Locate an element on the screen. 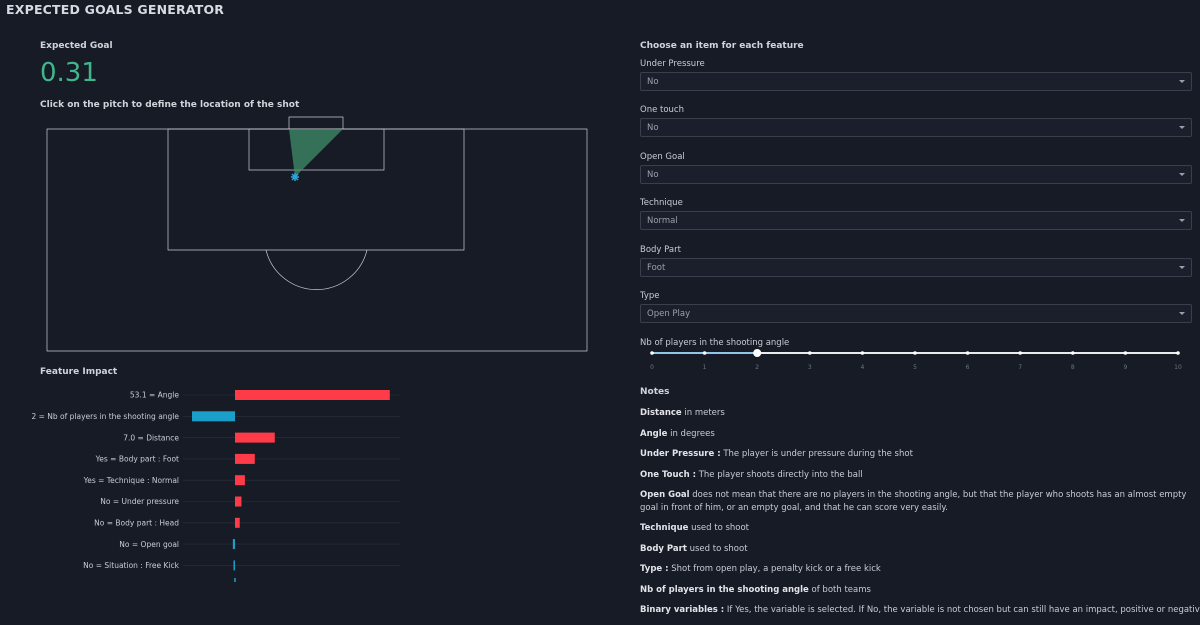  technique-label: Technique is located at coordinates (661, 203).